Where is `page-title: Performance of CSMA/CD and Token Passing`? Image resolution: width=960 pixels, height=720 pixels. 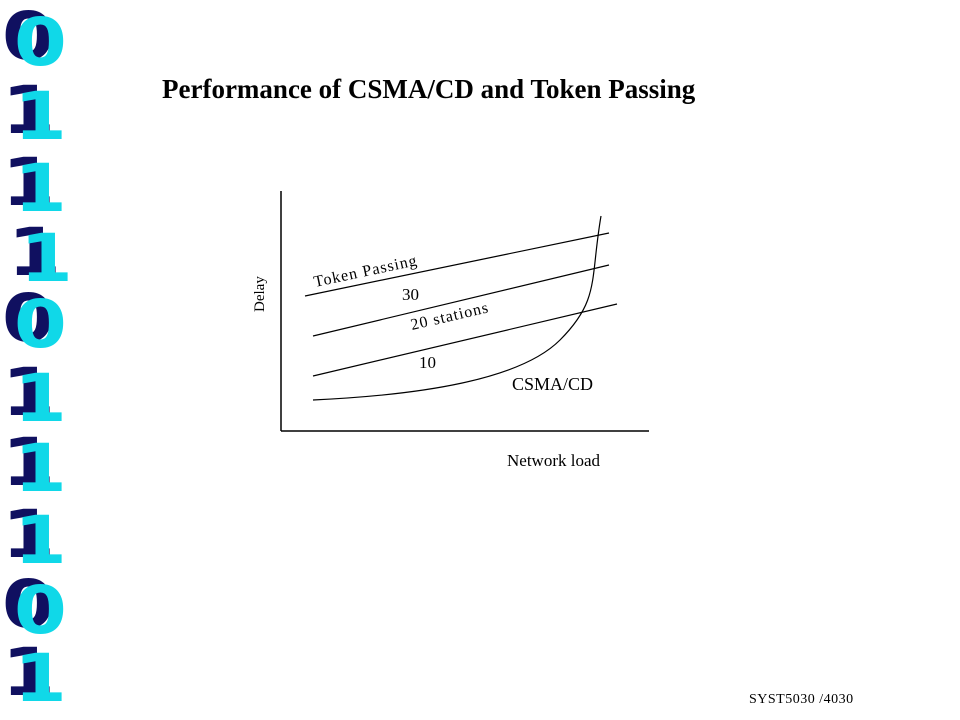
page-title: Performance of CSMA/CD and Token Passing is located at coordinates (429, 89).